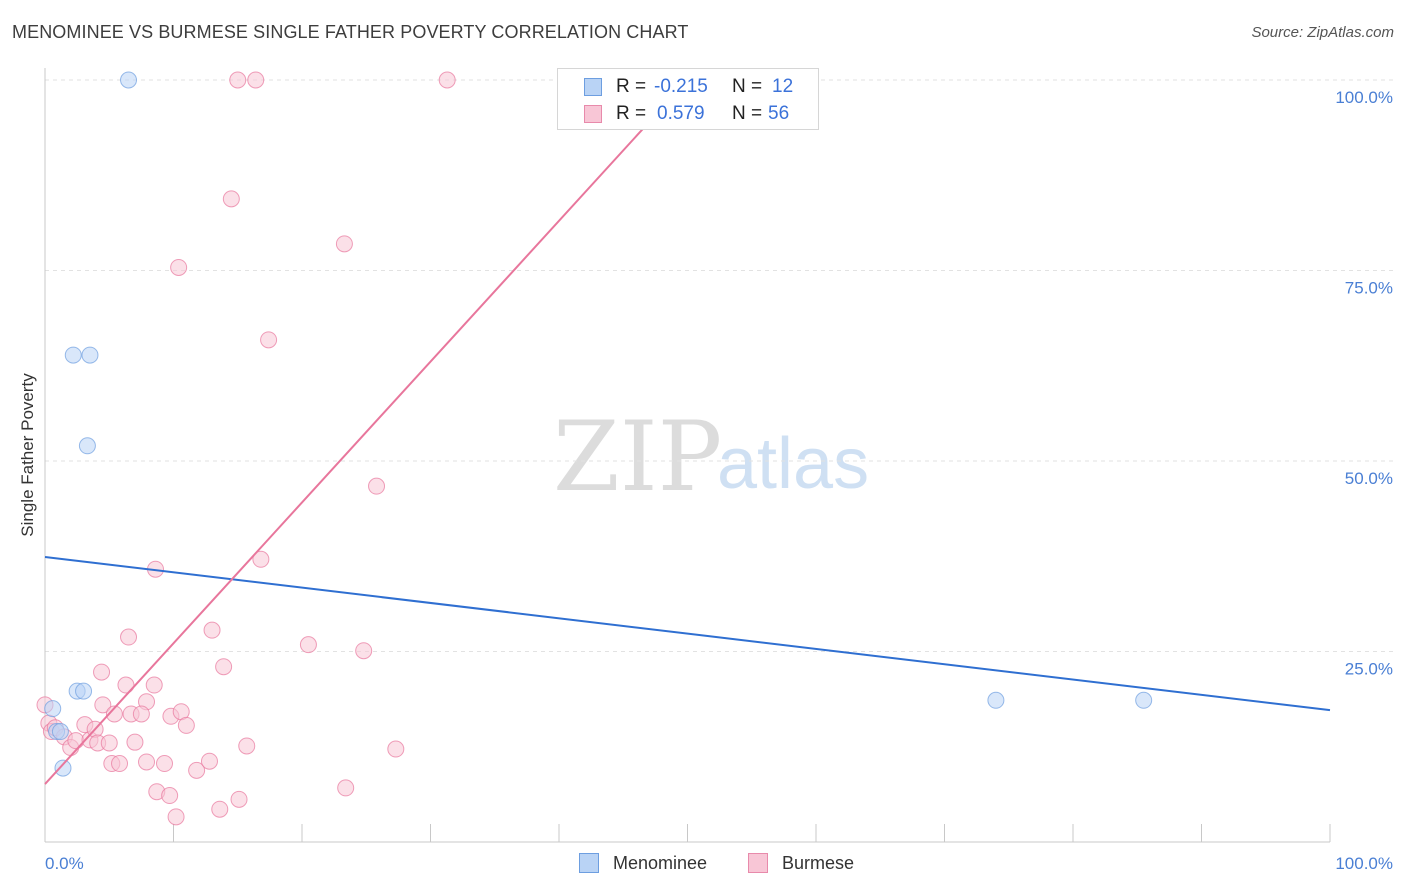 The height and width of the screenshot is (892, 1406). What do you see at coordinates (1369, 669) in the screenshot?
I see `y-tick-label: 25.0%` at bounding box center [1369, 669].